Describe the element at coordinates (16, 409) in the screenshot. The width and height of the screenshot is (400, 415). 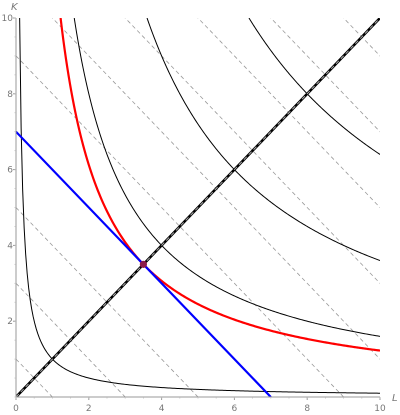
I see `x-tick-label: 0` at that location.